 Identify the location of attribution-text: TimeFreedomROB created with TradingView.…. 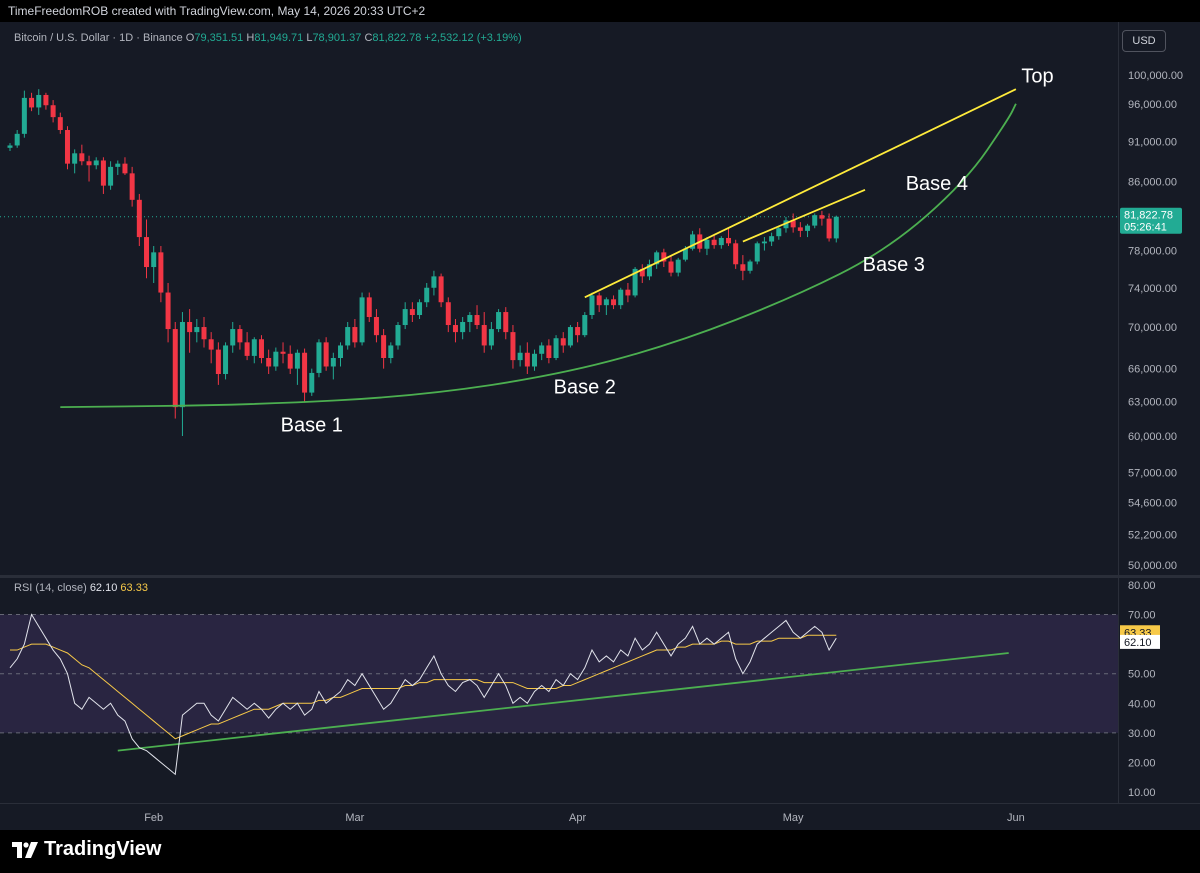
(217, 11).